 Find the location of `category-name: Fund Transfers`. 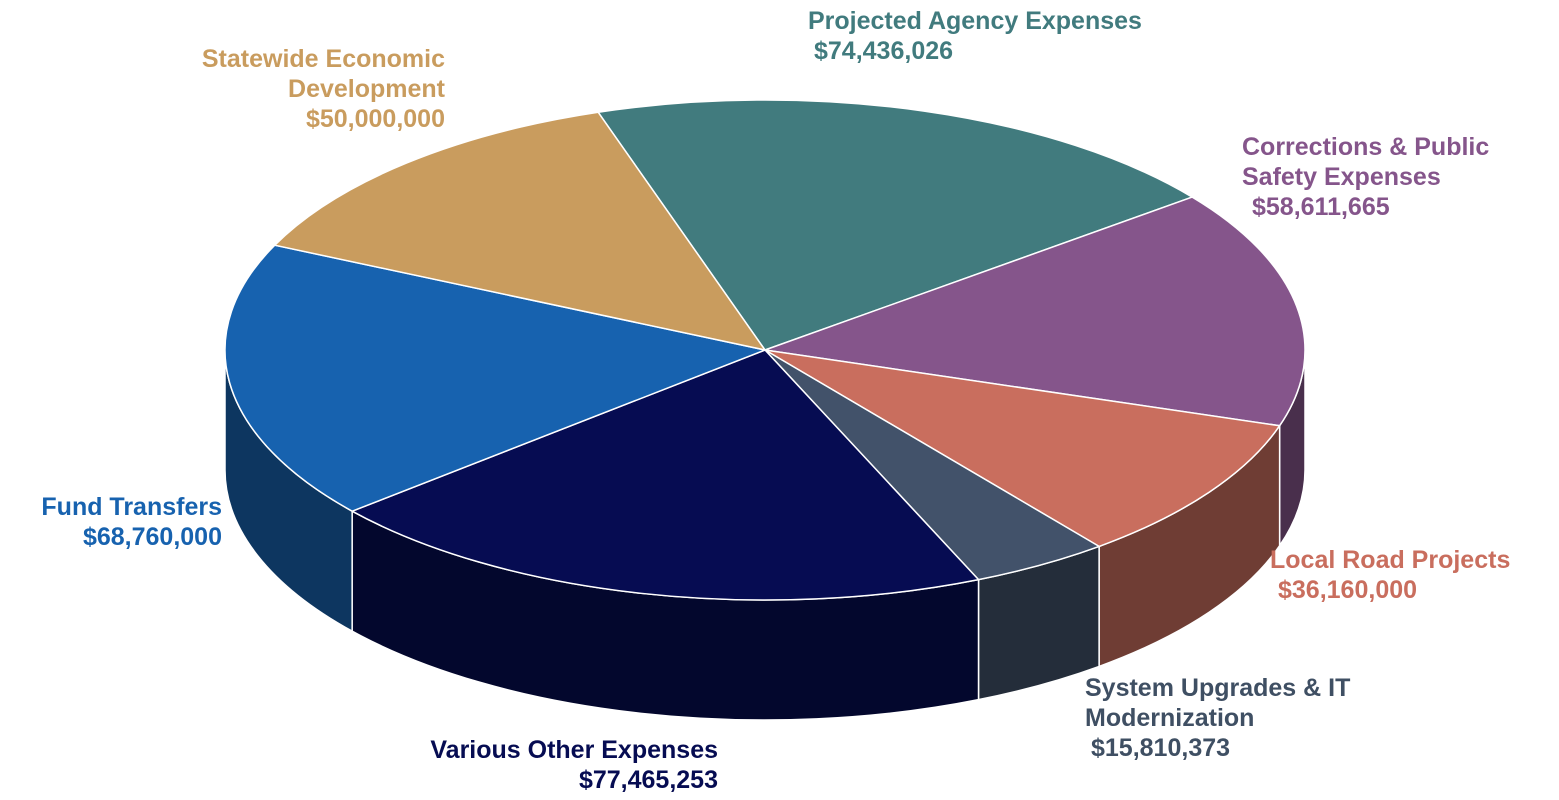

category-name: Fund Transfers is located at coordinates (131, 507).